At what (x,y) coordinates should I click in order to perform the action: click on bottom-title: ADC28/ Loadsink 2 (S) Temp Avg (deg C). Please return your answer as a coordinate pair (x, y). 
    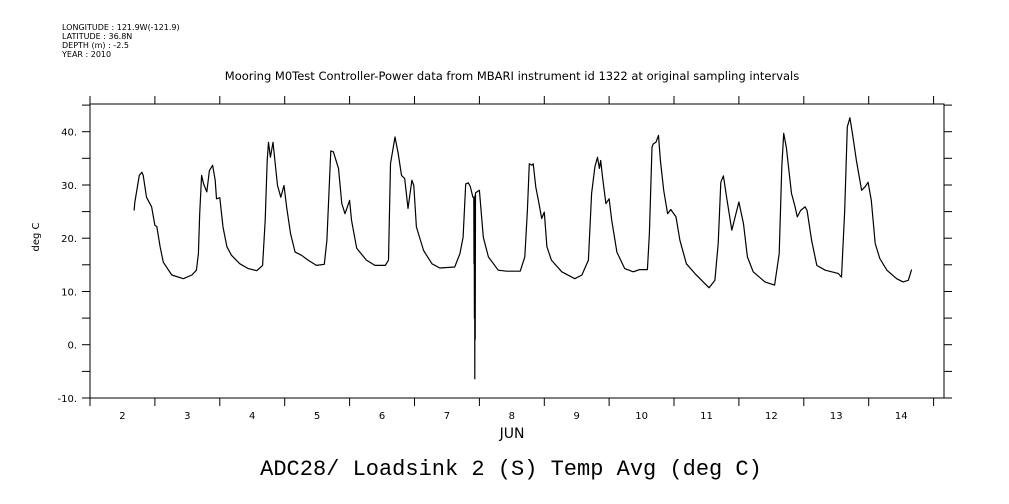
    Looking at the image, I should click on (511, 469).